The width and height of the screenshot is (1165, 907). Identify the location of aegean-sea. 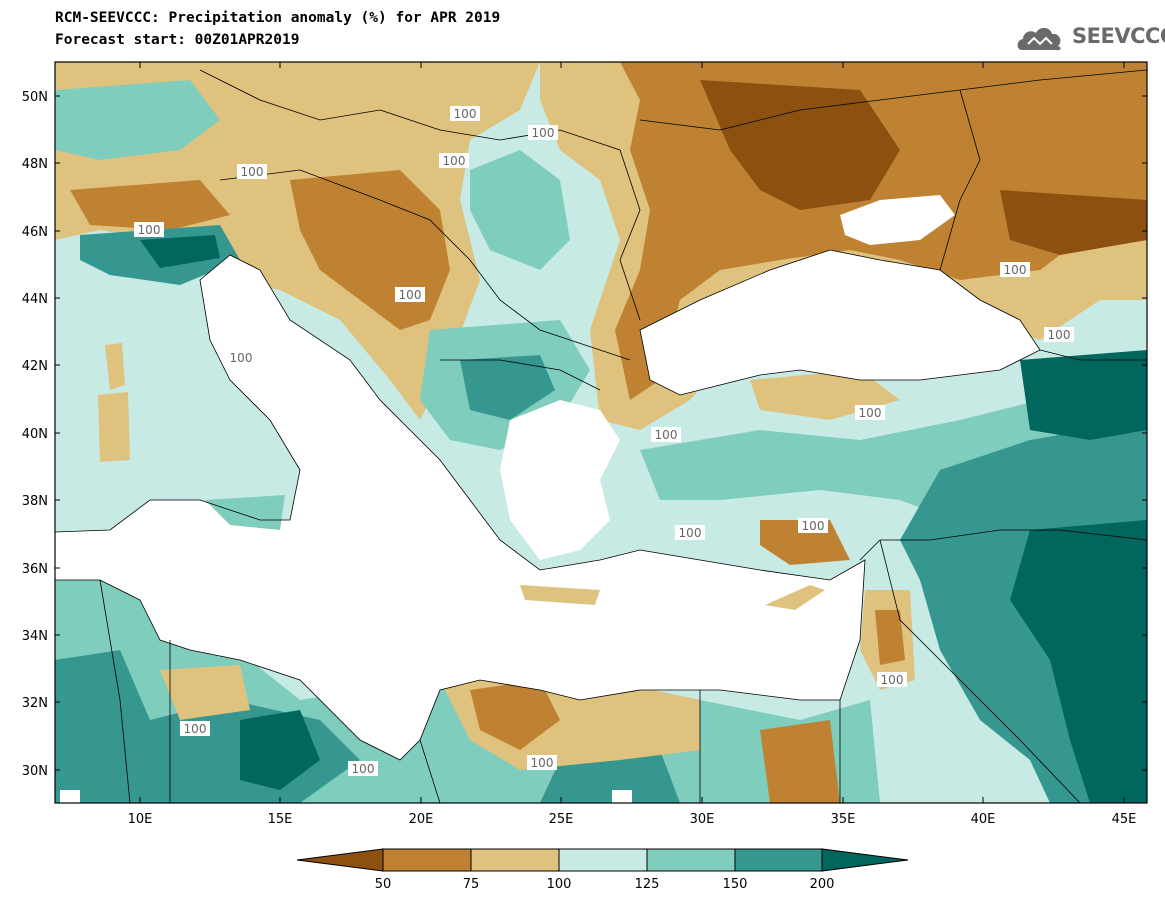
(560, 480).